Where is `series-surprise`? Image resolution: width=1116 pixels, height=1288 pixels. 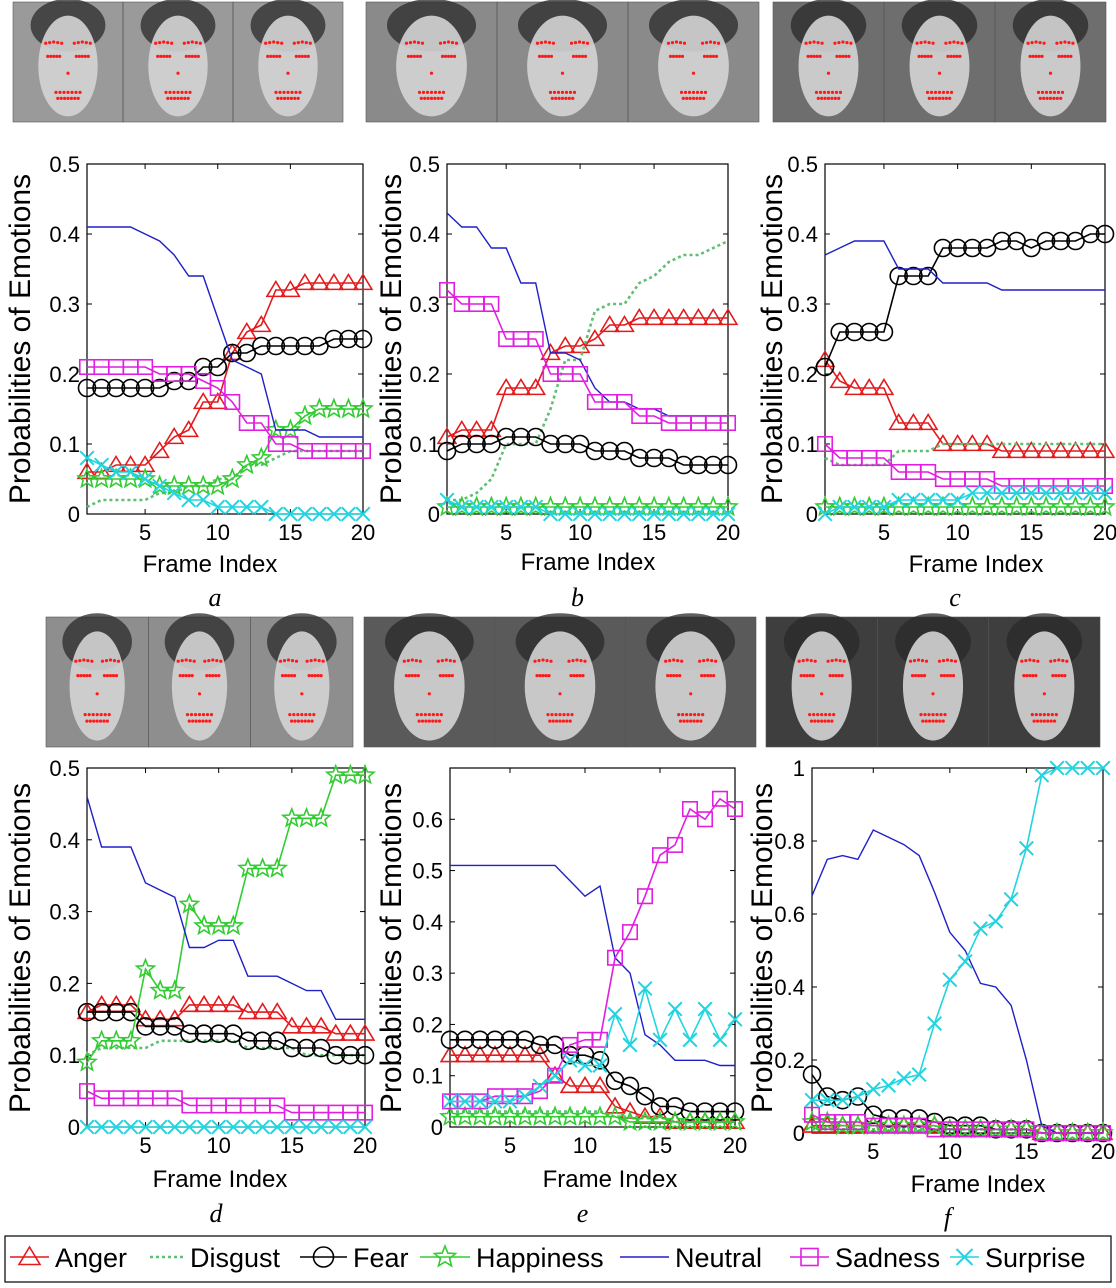
series-surprise is located at coordinates (587, 507).